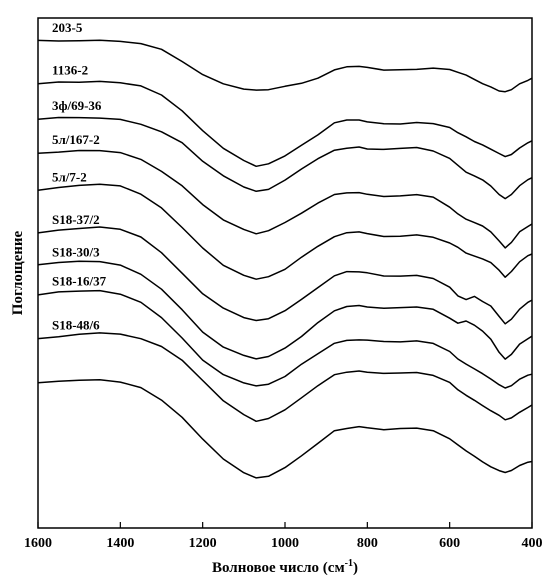 The image size is (549, 577). What do you see at coordinates (76, 324) in the screenshot?
I see `series-label: S18-48/6` at bounding box center [76, 324].